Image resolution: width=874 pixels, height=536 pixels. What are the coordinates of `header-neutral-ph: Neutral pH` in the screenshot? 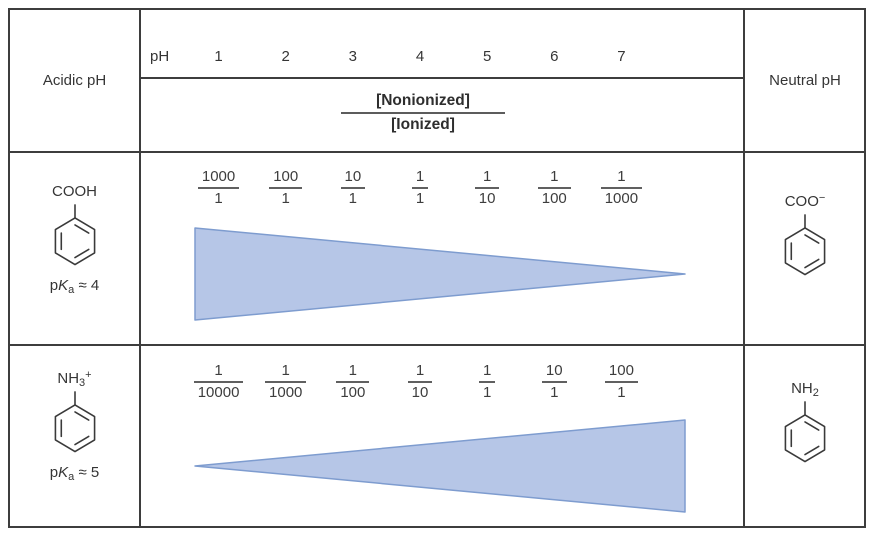 It's located at (805, 80).